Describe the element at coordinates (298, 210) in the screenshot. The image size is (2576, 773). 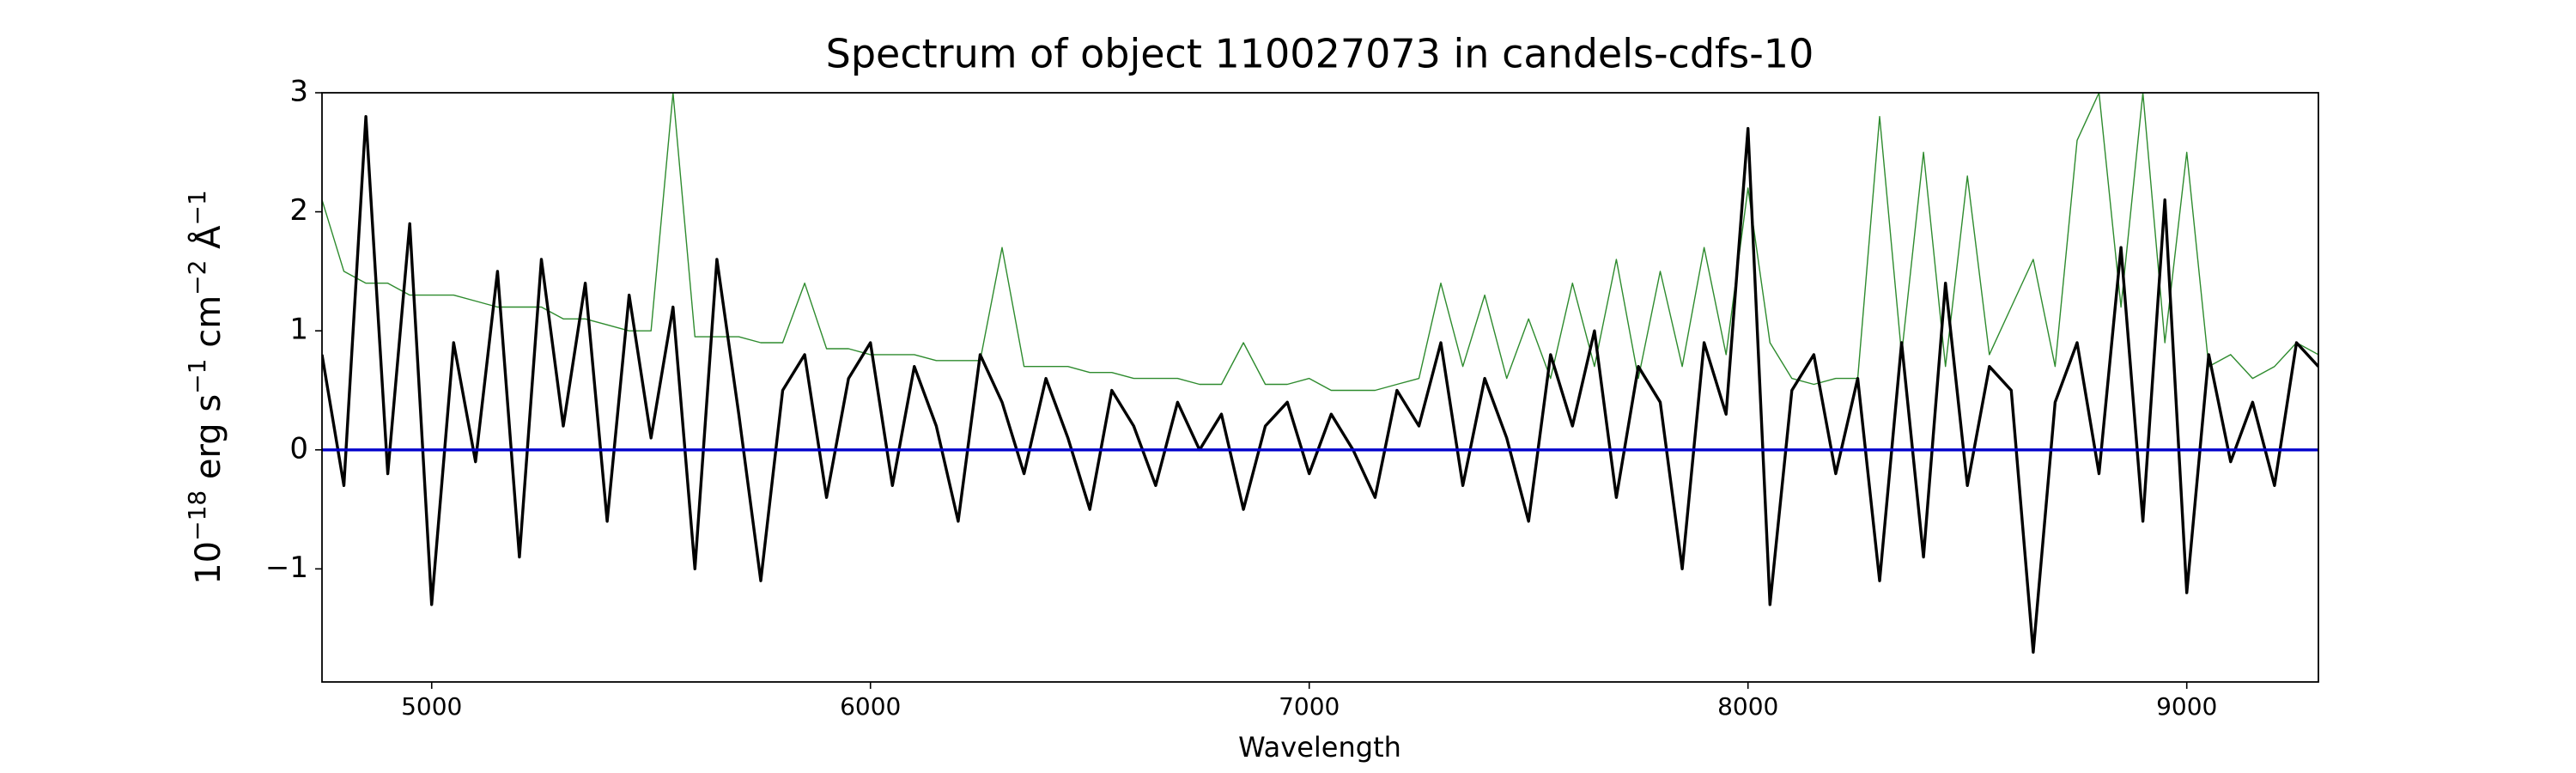
I see `y-tick-label: 2` at that location.